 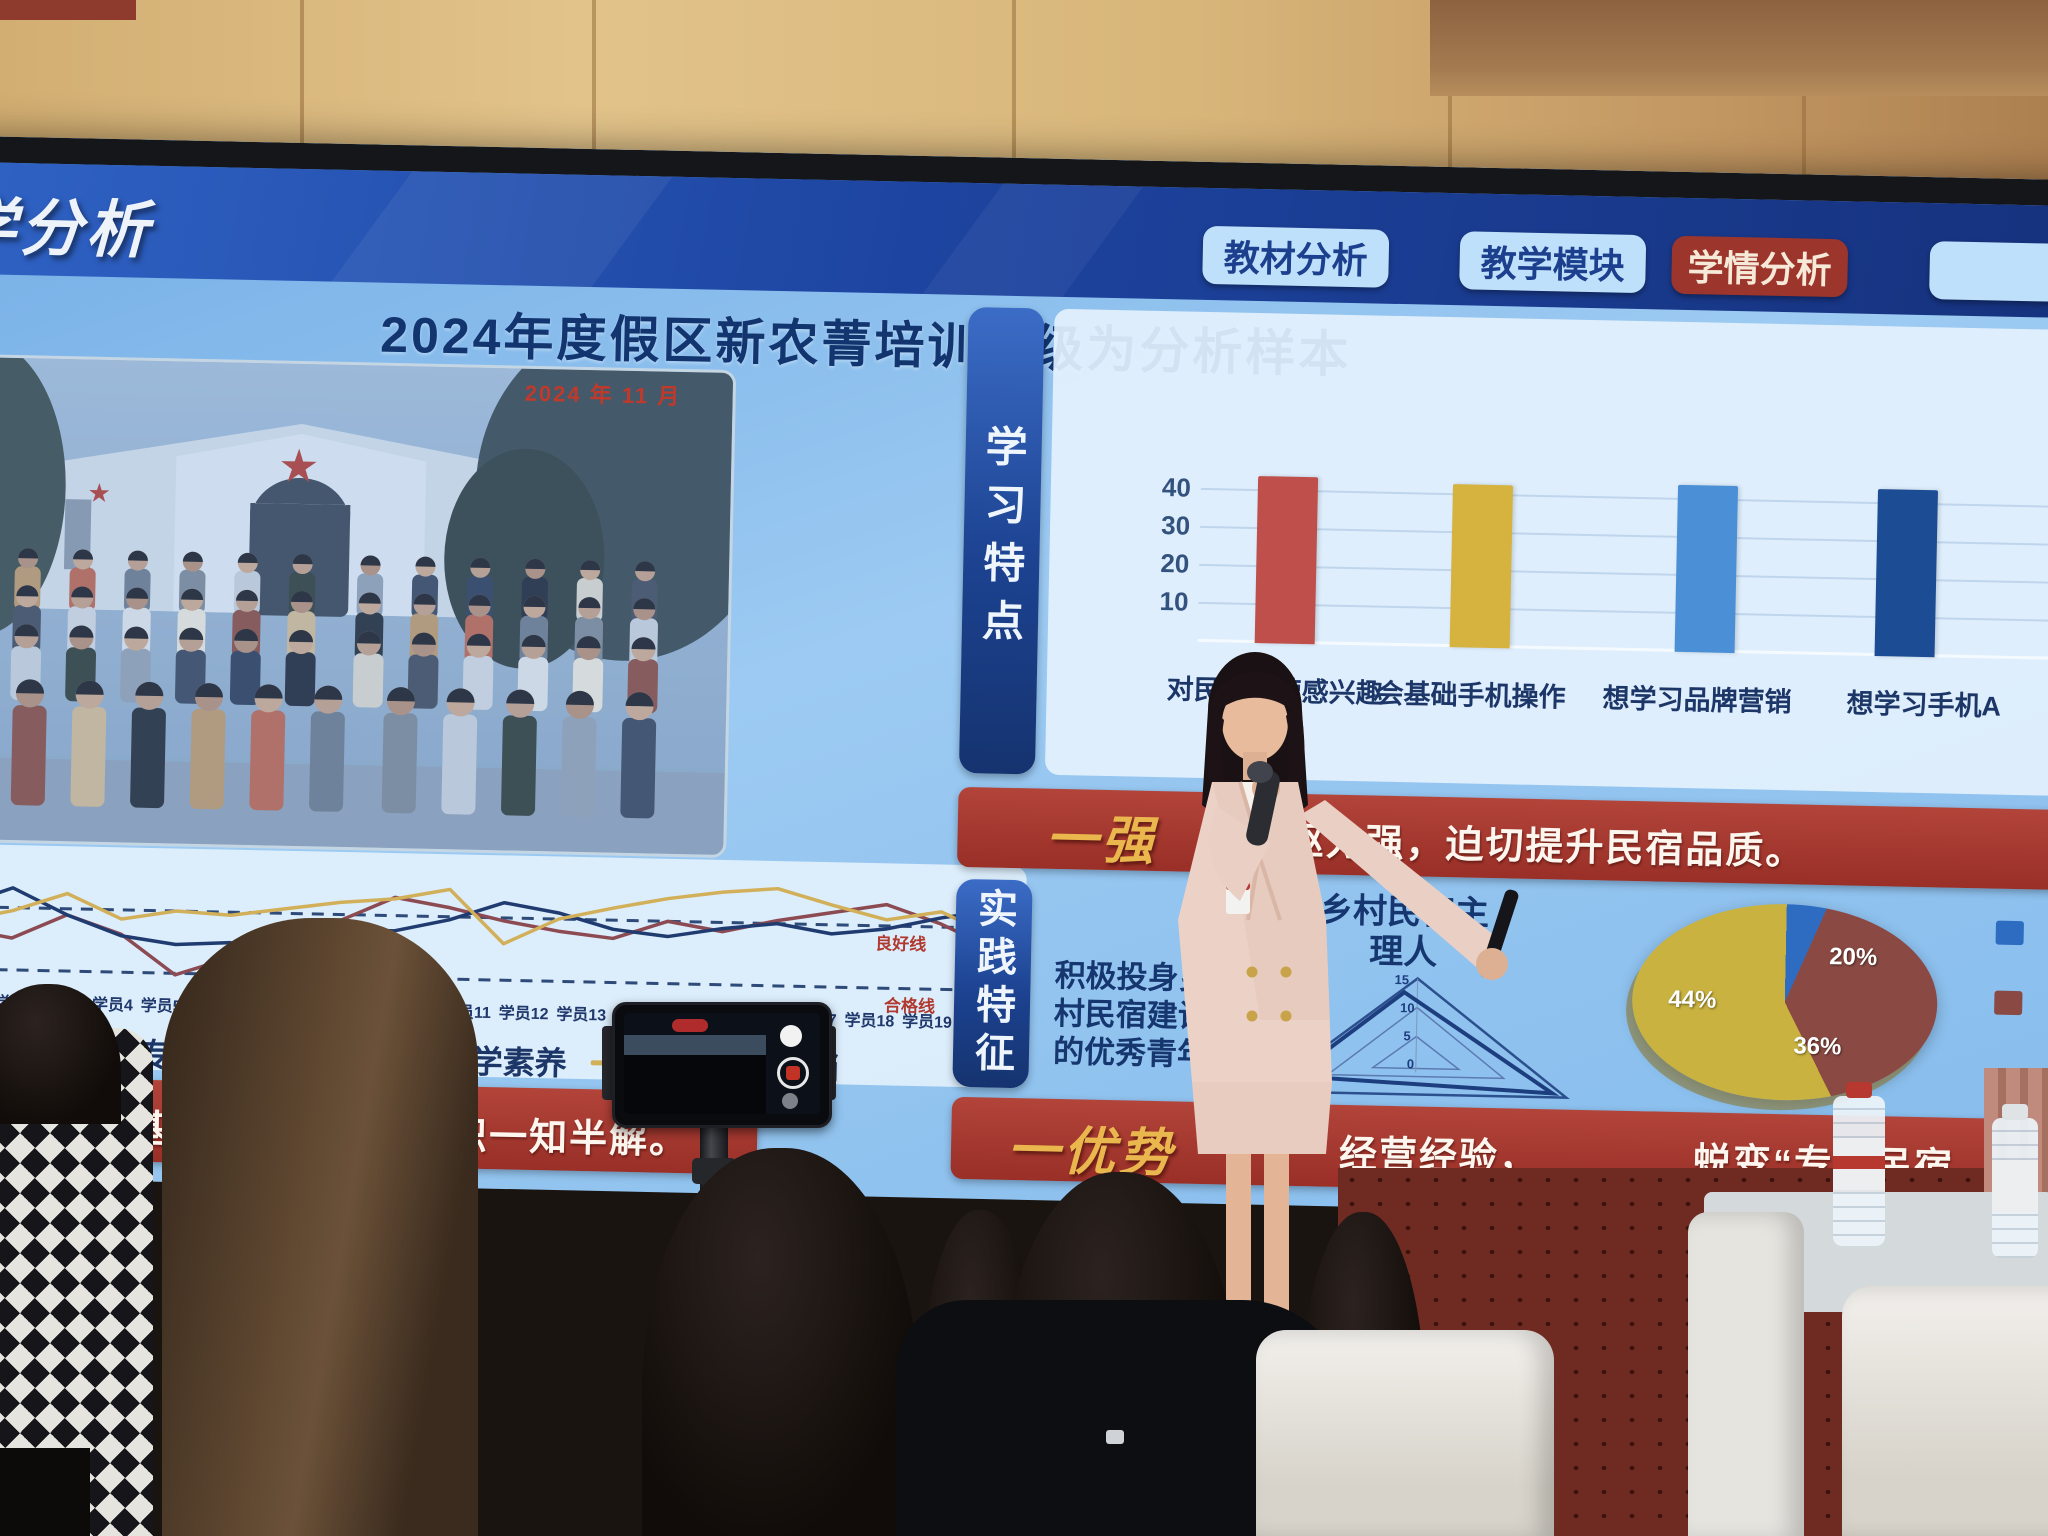 What do you see at coordinates (320, 1227) in the screenshot?
I see `audience-head-long-hair` at bounding box center [320, 1227].